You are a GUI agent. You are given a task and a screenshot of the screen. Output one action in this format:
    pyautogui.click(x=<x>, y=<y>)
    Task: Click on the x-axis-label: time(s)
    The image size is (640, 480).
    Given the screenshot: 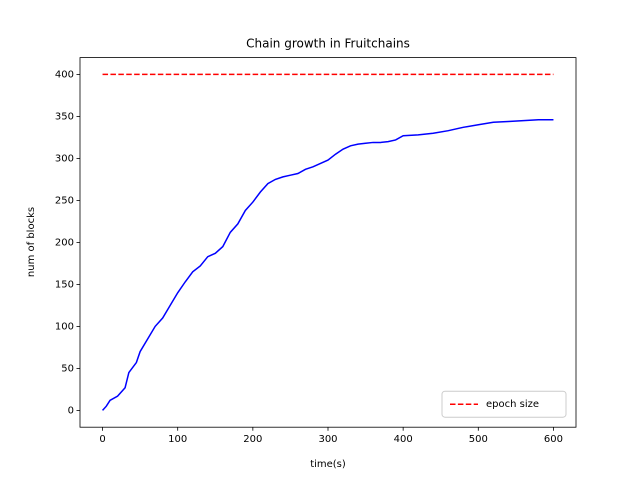 What is the action you would take?
    pyautogui.click(x=328, y=464)
    